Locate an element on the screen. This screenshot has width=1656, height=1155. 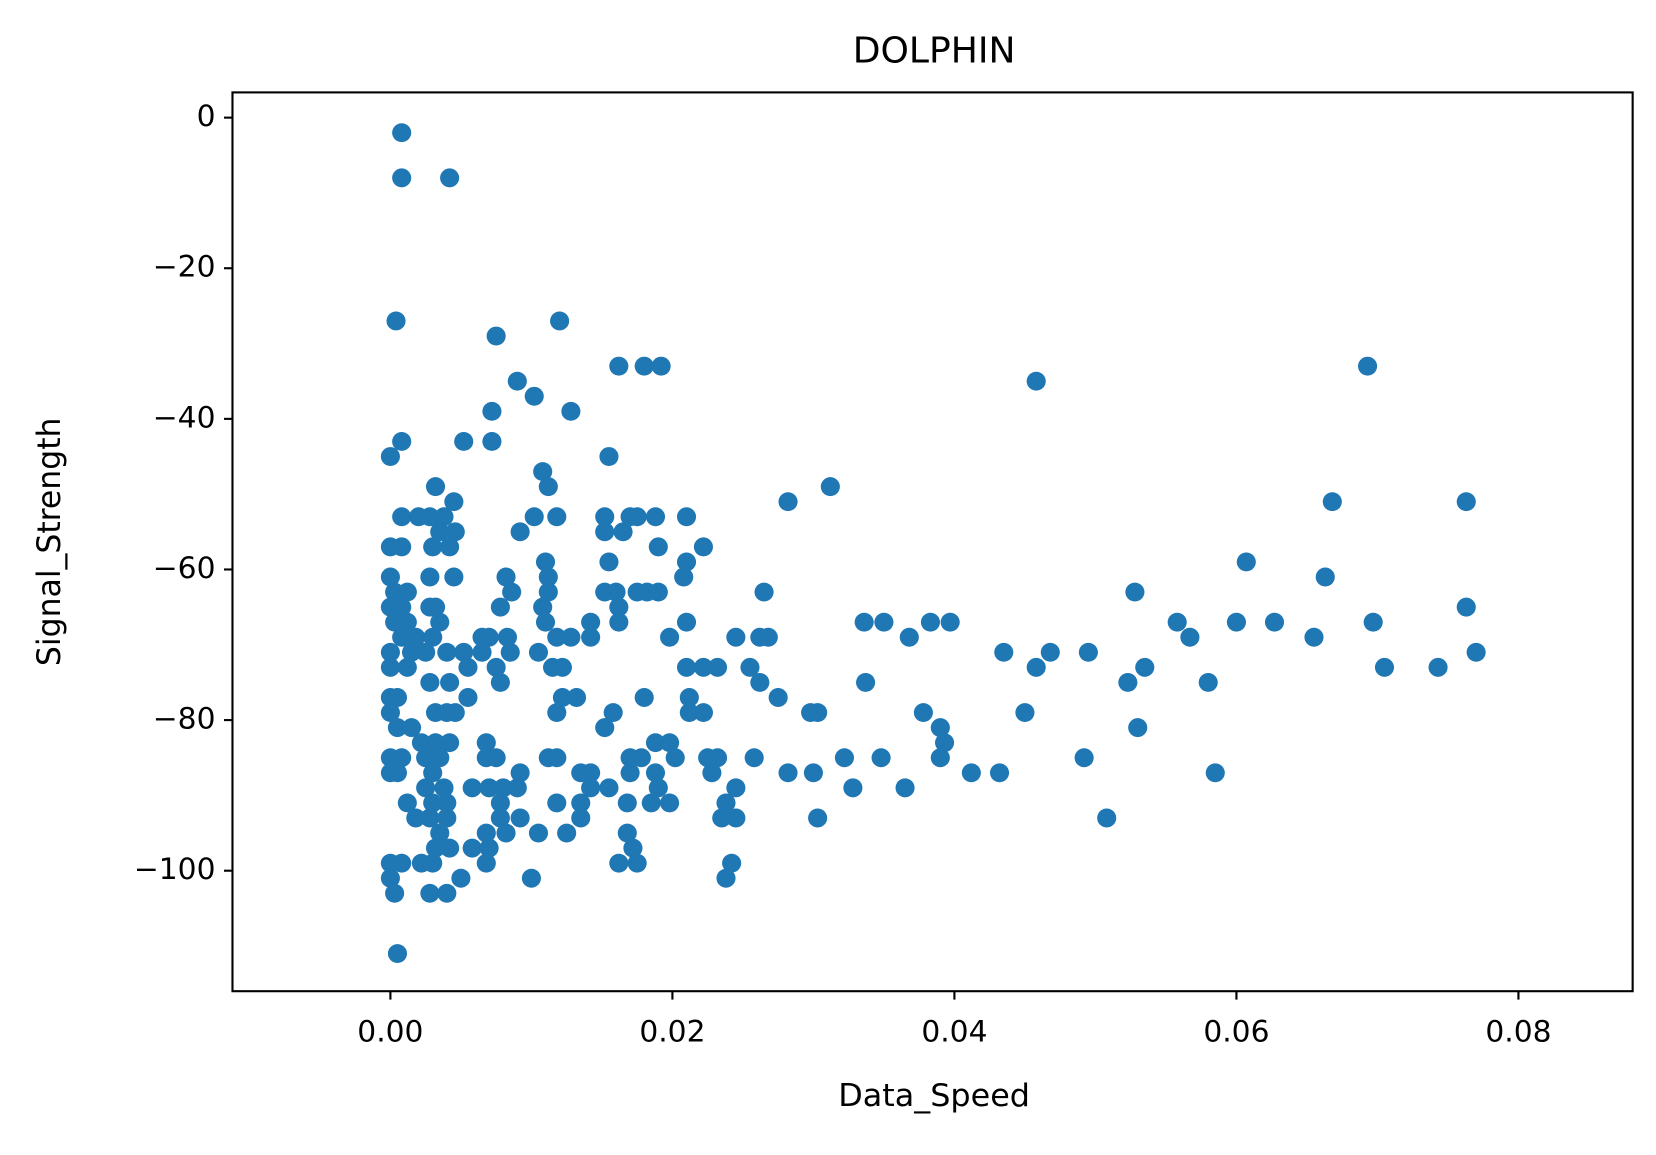
x-tick-label: 0.00 is located at coordinates (390, 1032).